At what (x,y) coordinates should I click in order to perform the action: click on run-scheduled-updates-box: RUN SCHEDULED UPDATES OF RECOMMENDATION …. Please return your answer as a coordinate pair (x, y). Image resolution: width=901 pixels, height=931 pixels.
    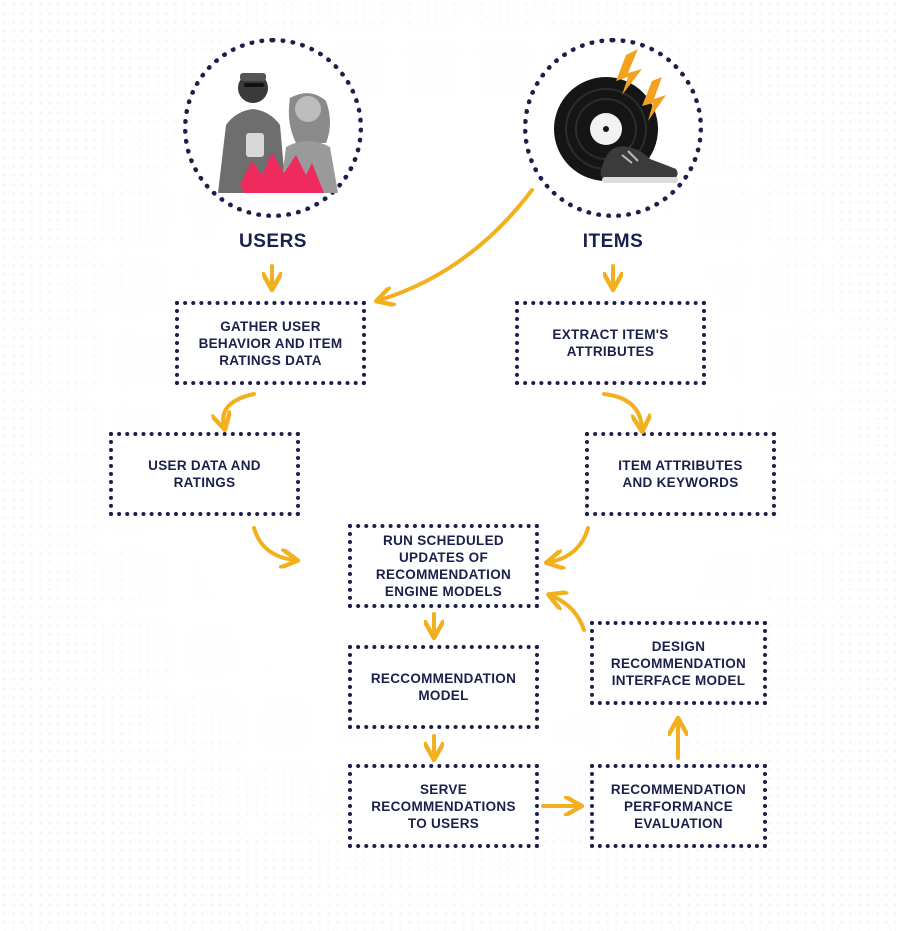
    Looking at the image, I should click on (443, 566).